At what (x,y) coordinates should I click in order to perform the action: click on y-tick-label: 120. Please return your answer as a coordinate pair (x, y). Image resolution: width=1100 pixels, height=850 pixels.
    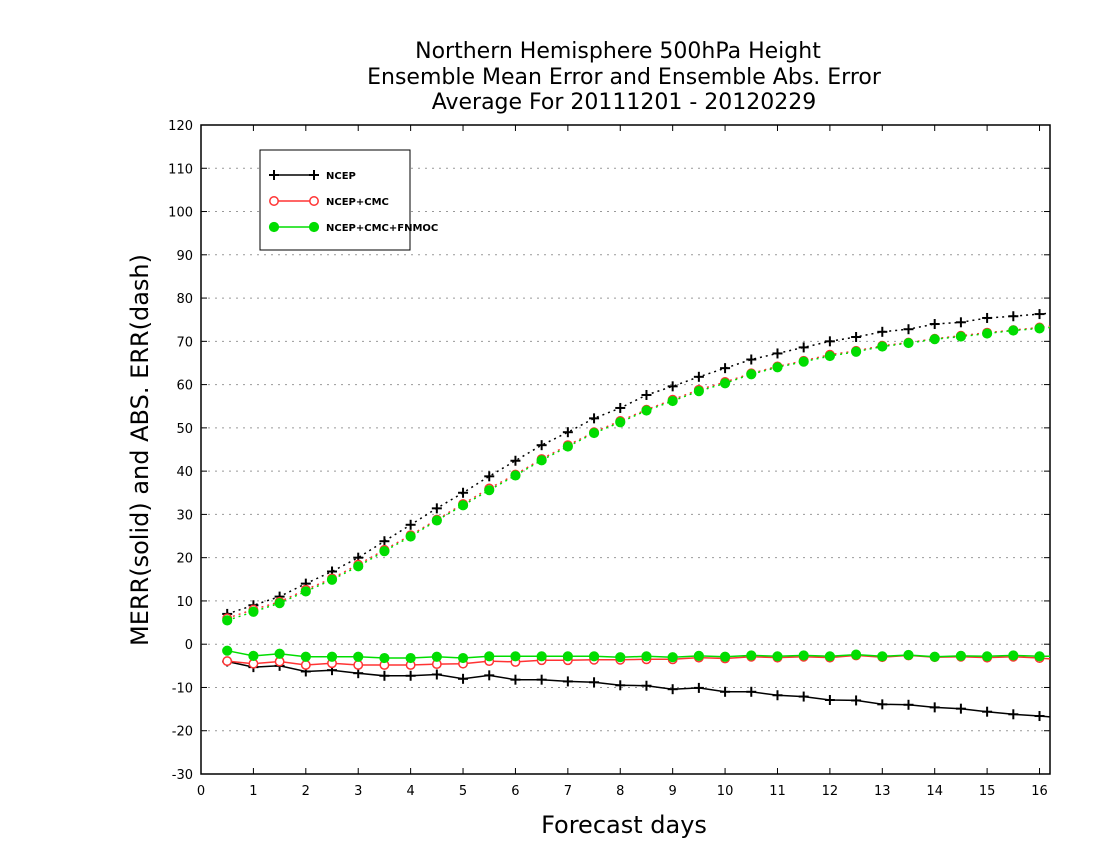
    Looking at the image, I should click on (180, 126).